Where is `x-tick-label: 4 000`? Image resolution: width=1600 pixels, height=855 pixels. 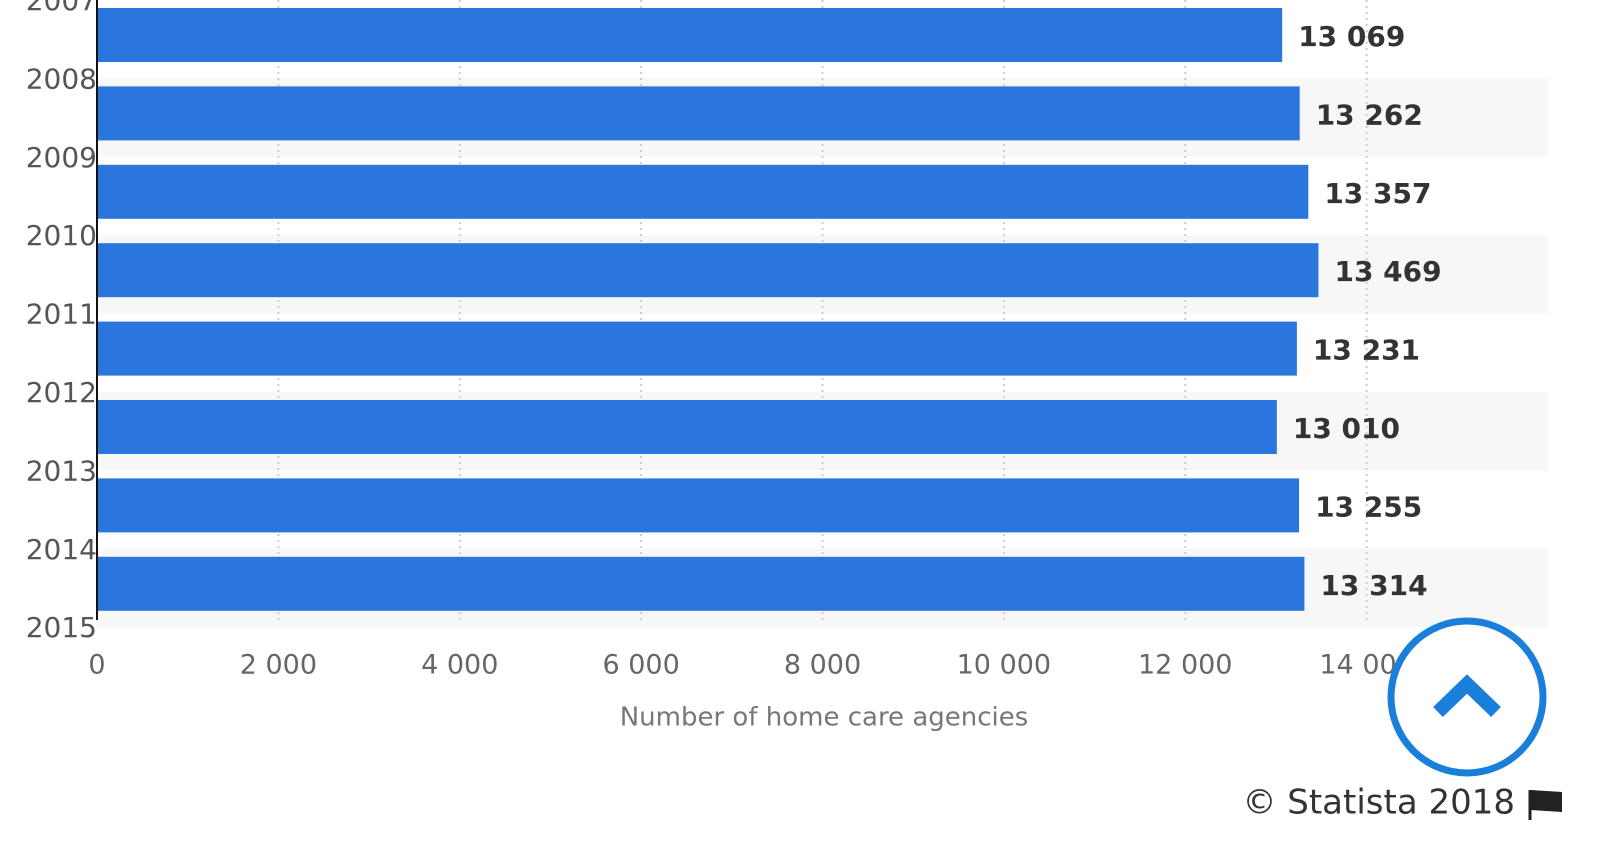
x-tick-label: 4 000 is located at coordinates (459, 665).